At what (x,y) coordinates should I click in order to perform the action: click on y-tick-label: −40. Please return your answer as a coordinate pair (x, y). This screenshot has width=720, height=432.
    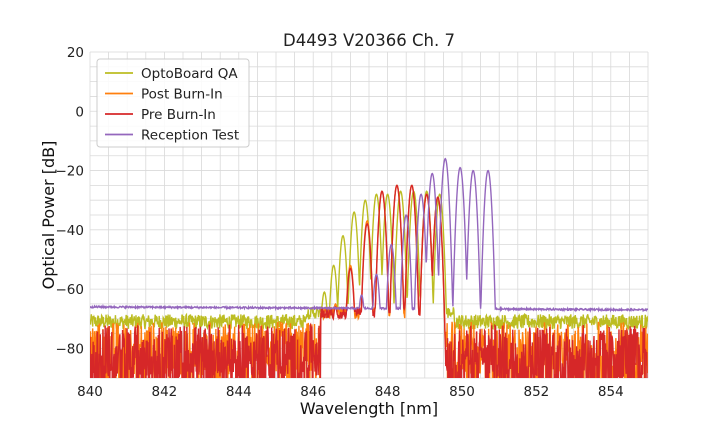
    Looking at the image, I should click on (70, 231).